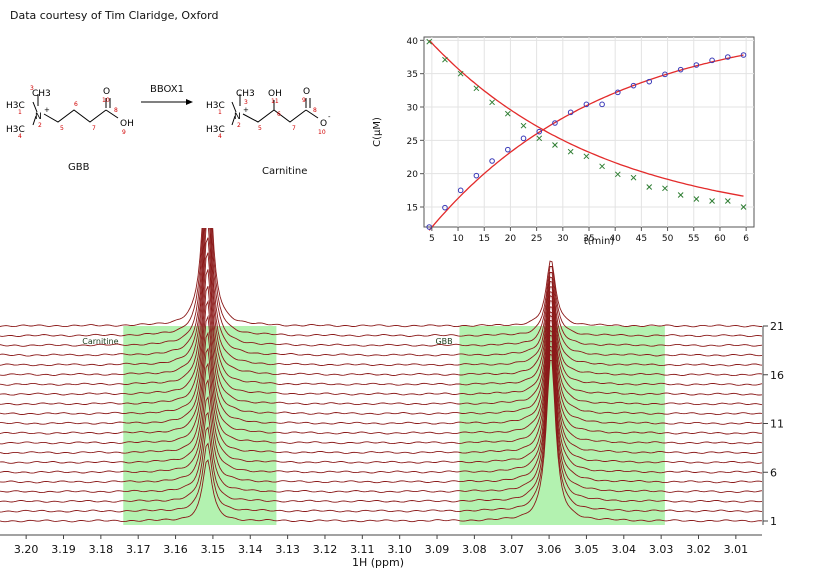 The image size is (816, 569). What do you see at coordinates (15, 130) in the screenshot?
I see `gbb-h3c-bottom: H3C` at bounding box center [15, 130].